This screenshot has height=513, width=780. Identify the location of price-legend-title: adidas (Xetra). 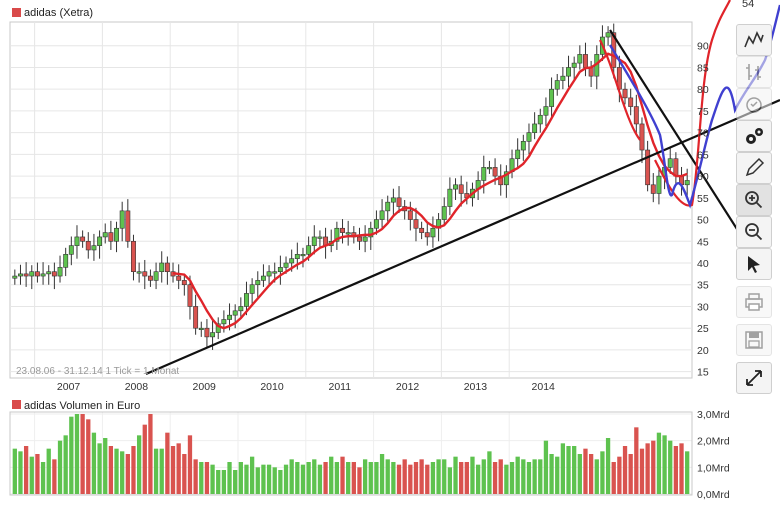
(58, 13).